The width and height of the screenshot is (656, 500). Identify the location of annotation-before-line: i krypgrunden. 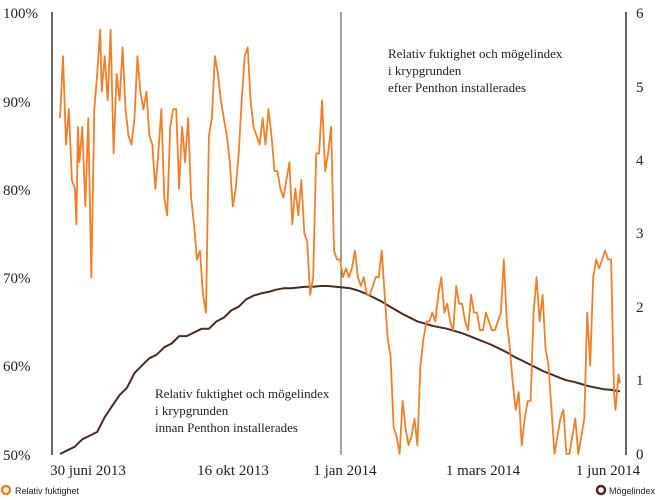
(192, 410).